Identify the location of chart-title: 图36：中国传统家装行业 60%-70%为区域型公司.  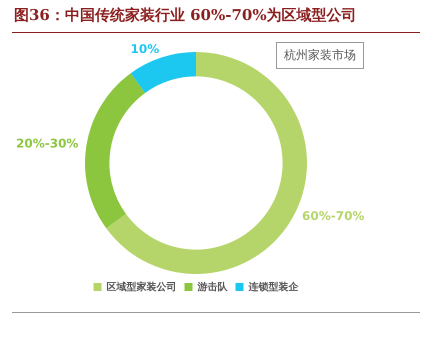
(185, 15).